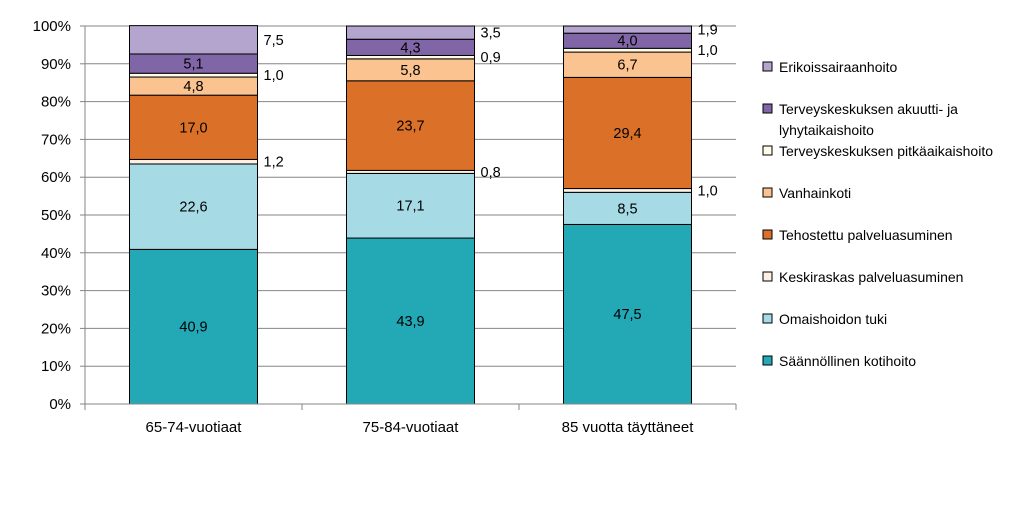 Image resolution: width=1024 pixels, height=517 pixels. Describe the element at coordinates (627, 209) in the screenshot. I see `data-label: 8,5` at that location.